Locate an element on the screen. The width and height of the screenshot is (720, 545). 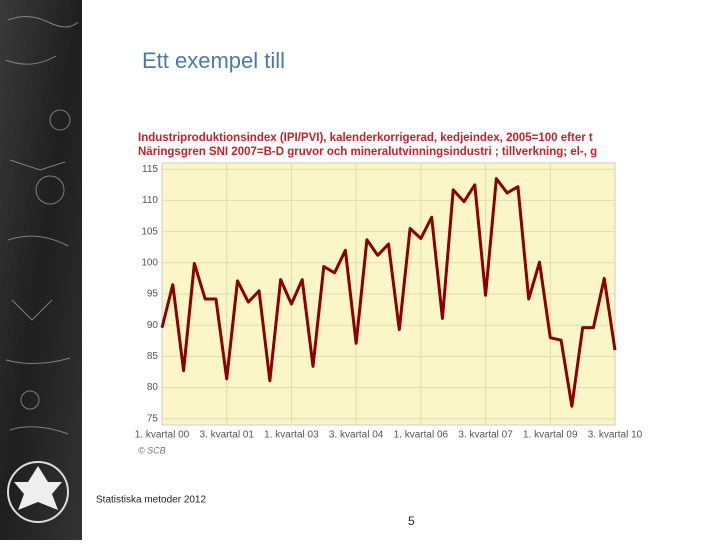
footer: Statistiska metoder 2012 is located at coordinates (151, 500).